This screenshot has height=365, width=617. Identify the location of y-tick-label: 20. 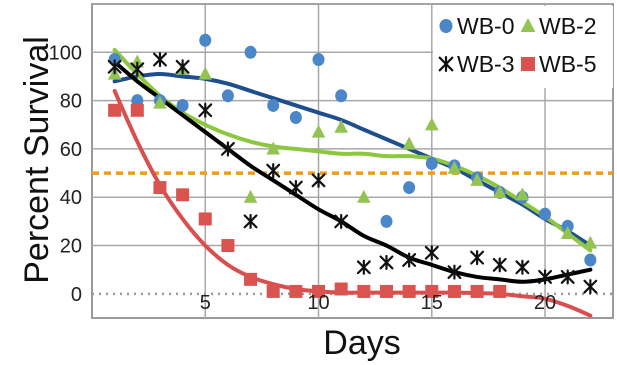
(71, 247).